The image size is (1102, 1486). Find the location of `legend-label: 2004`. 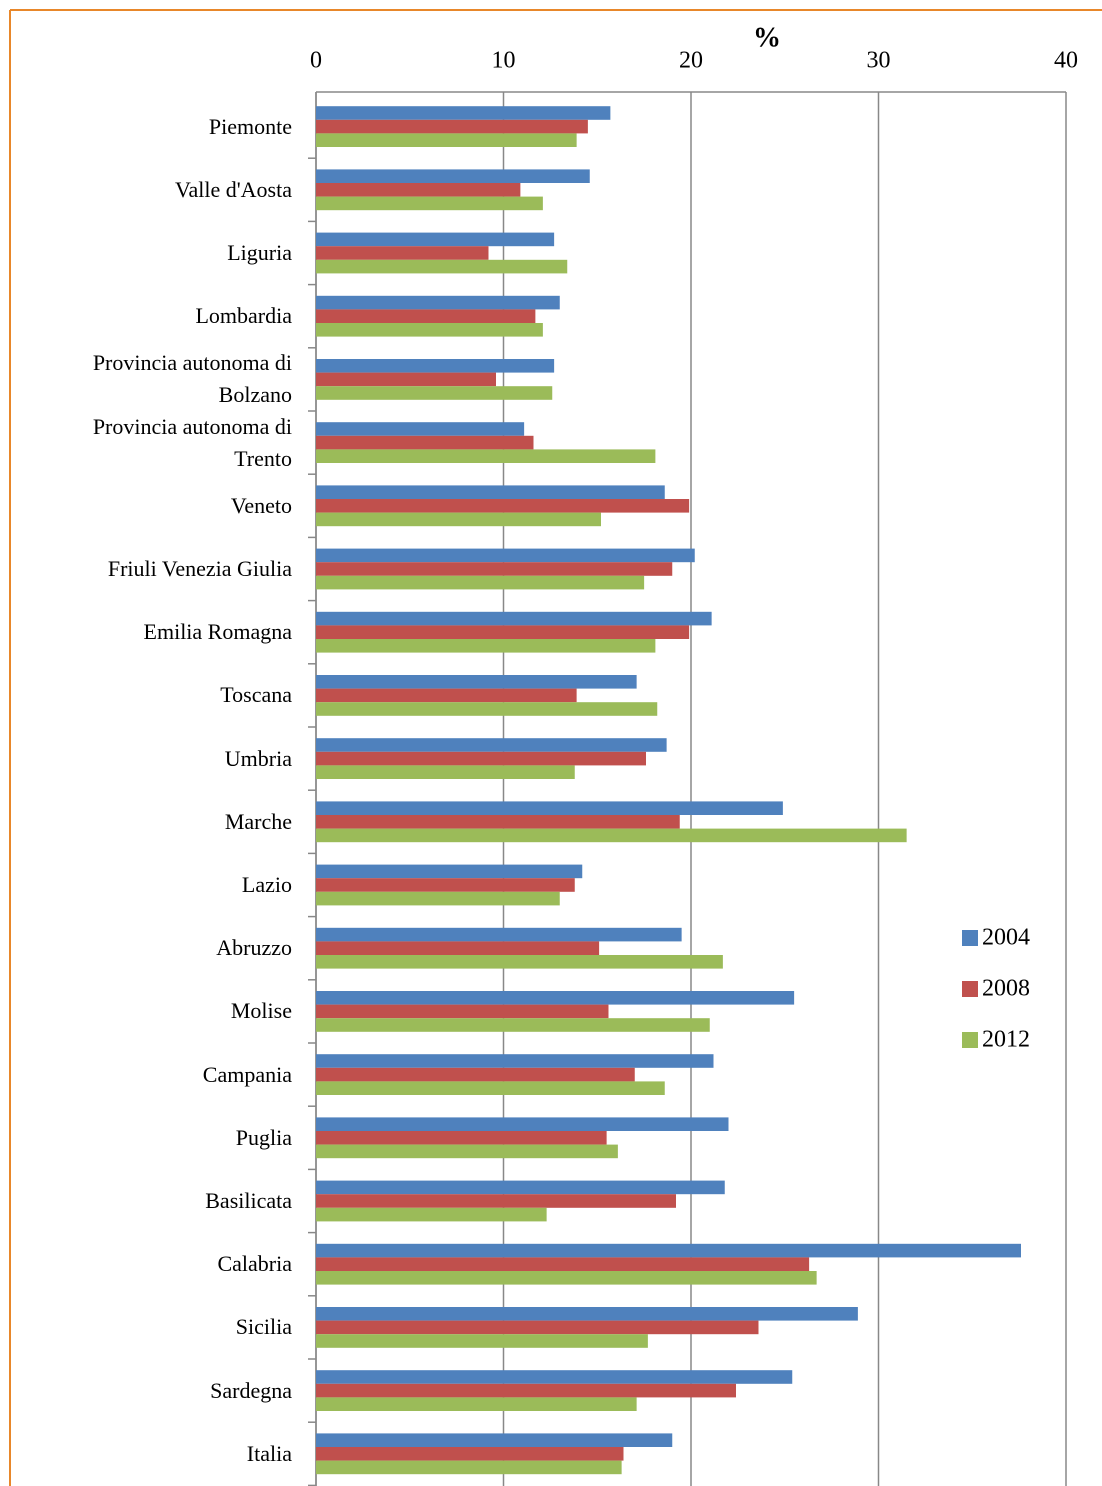

legend-label: 2004 is located at coordinates (1006, 938).